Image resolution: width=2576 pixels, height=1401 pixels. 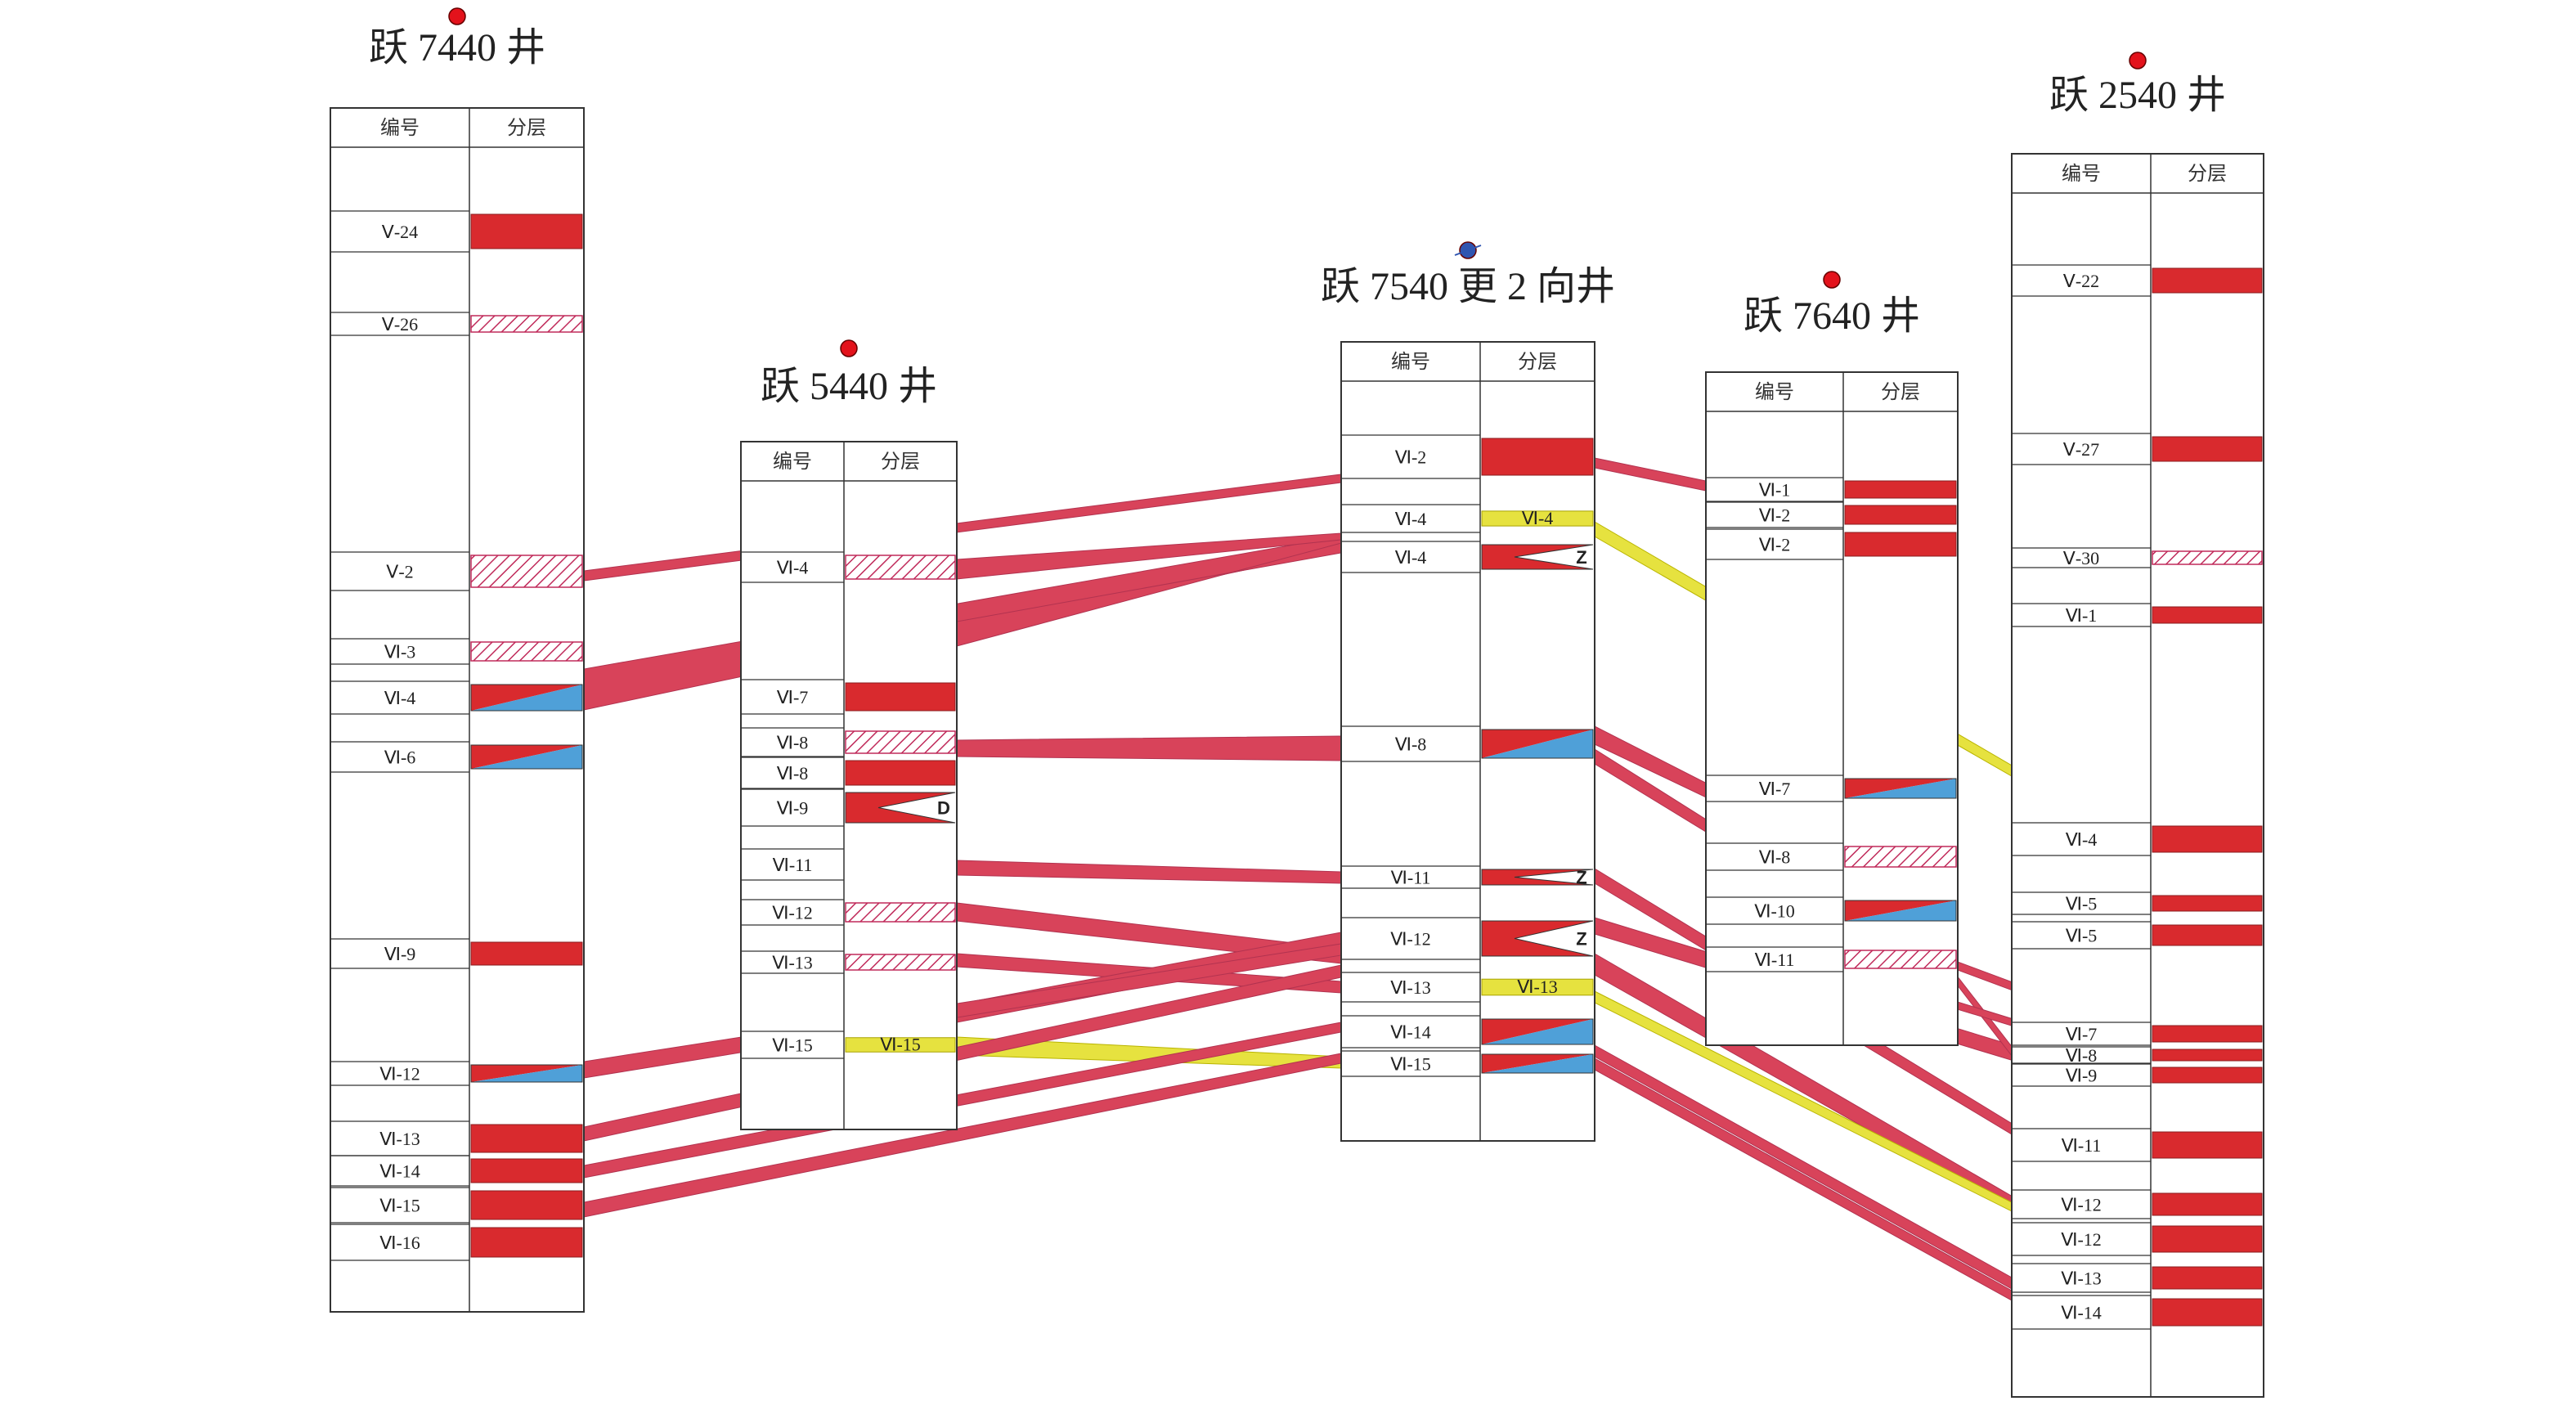 I want to click on layer-code-label: Ⅵ-5, so click(x=2082, y=904).